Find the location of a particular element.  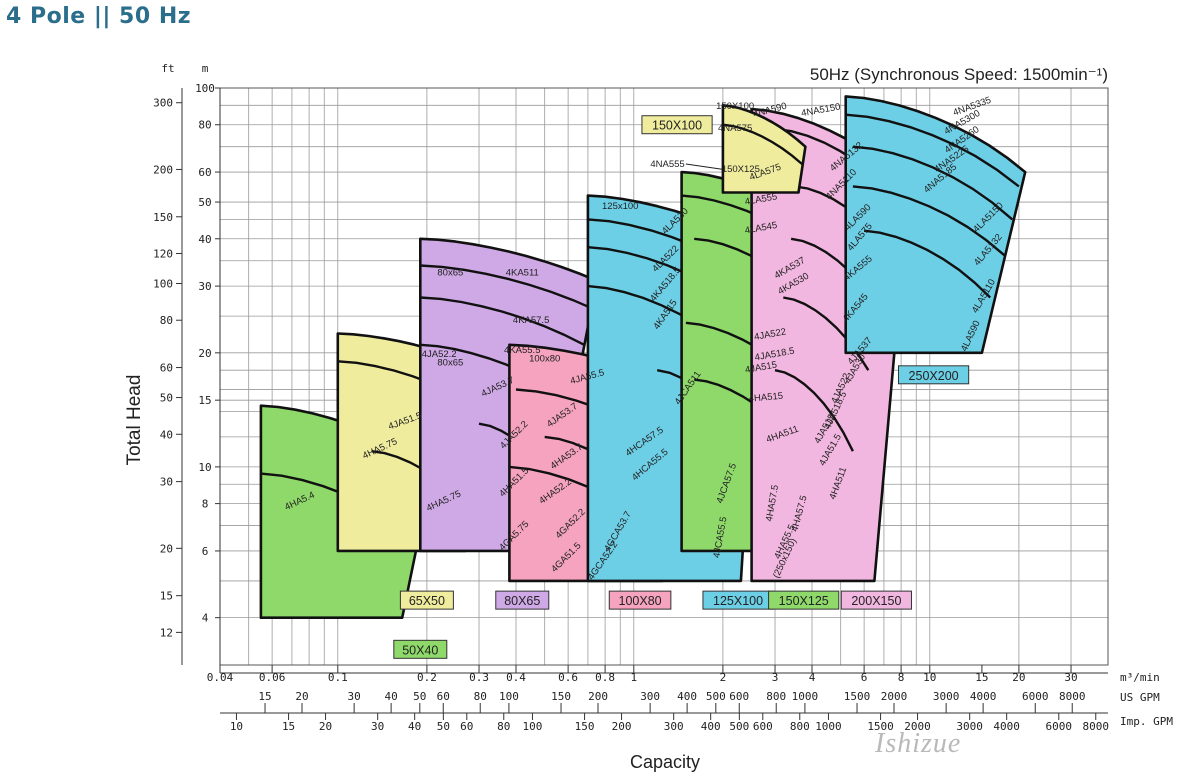

x-tick-label: 0.8 is located at coordinates (605, 677).